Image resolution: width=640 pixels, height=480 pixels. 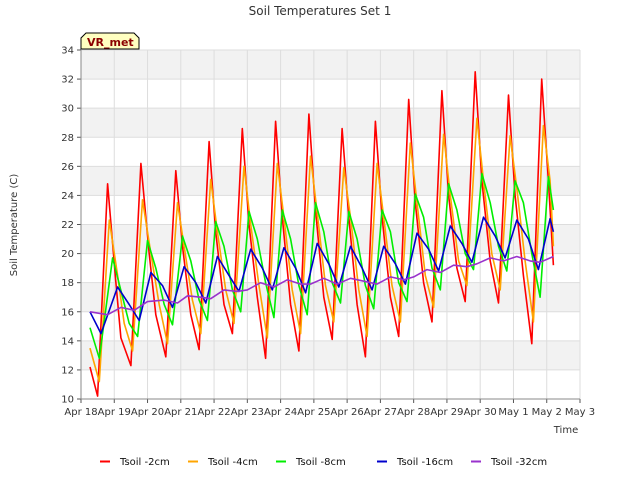 I want to click on y-tick-label: 32, so click(x=67, y=80).